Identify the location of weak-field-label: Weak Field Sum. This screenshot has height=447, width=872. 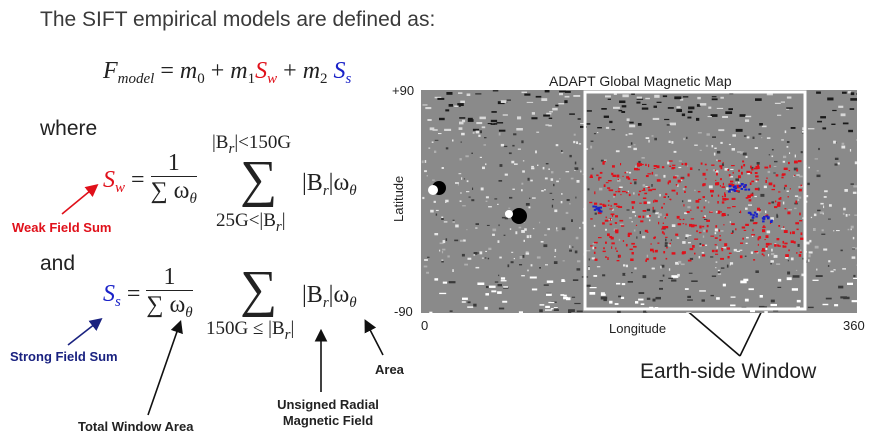
(62, 227).